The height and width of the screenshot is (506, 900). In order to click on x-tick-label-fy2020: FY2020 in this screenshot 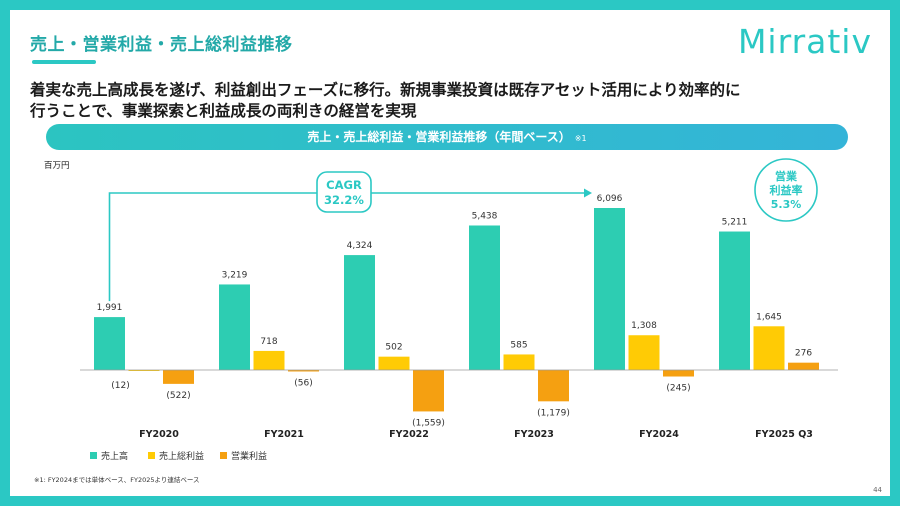, I will do `click(159, 434)`.